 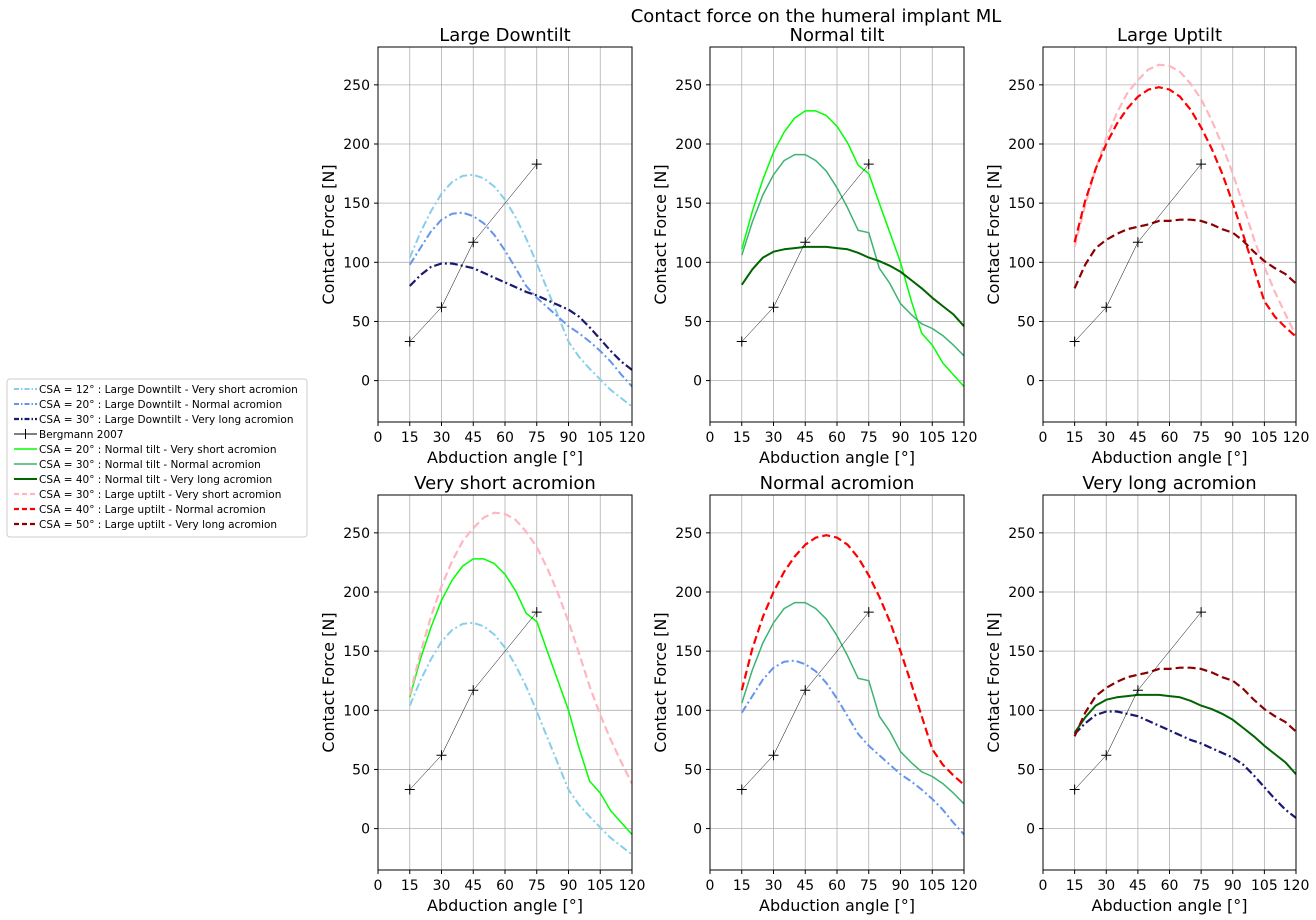 I want to click on subplot-title: Large Uptilt, so click(x=1169, y=35).